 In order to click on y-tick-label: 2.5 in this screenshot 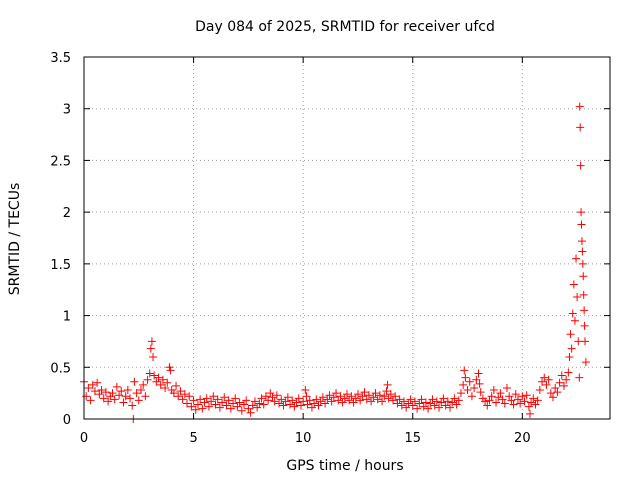, I will do `click(60, 161)`.